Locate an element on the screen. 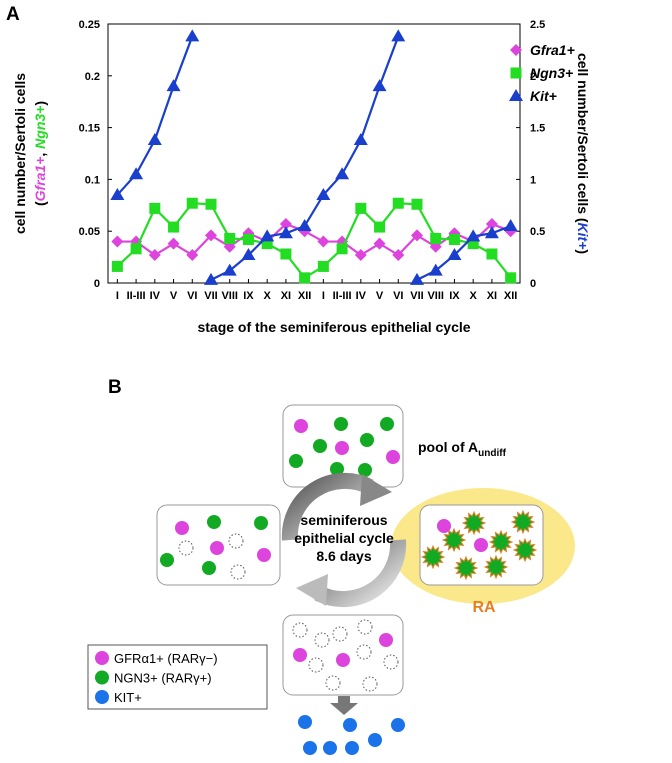  y2-tick-label: 1 is located at coordinates (533, 180).